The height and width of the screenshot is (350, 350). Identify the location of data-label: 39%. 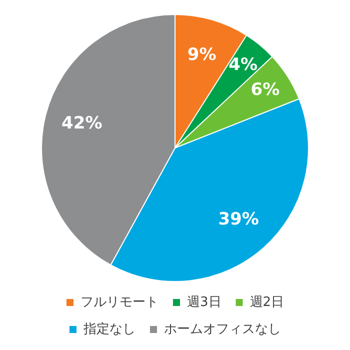
(238, 220).